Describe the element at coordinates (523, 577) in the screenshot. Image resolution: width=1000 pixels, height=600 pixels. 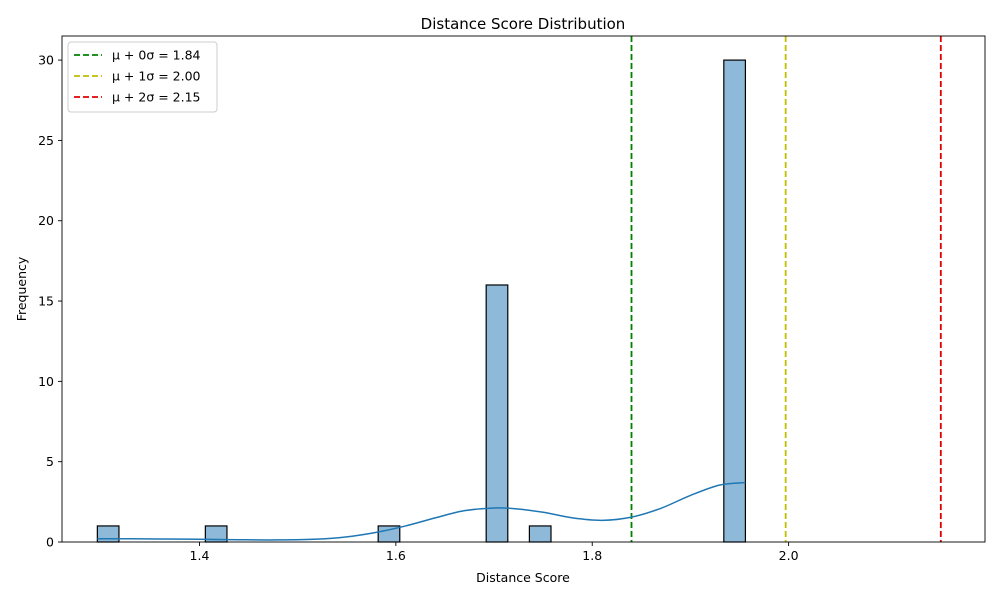
I see `x-axis-title: Distance Score` at that location.